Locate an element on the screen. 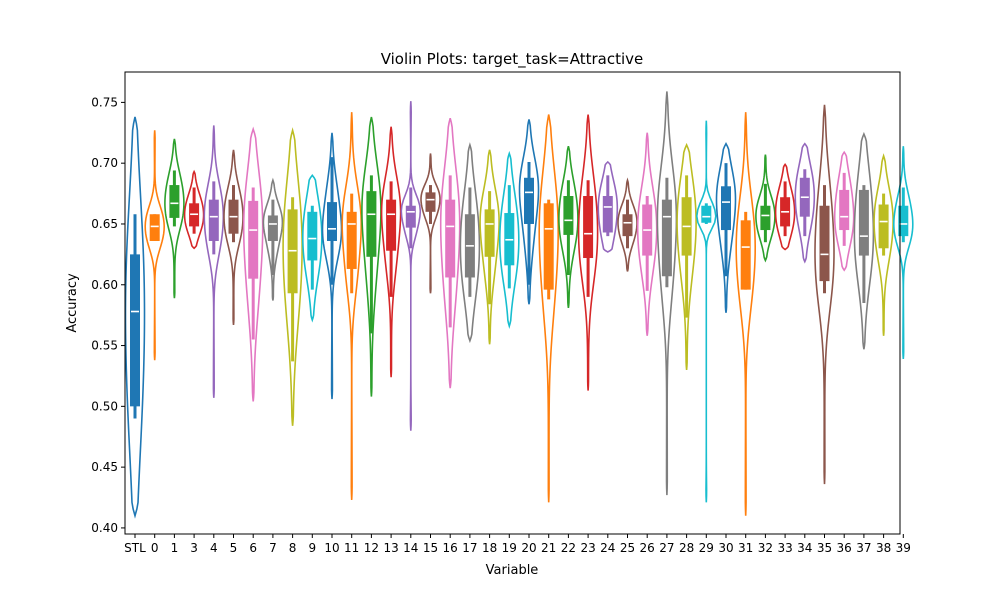 Image resolution: width=1000 pixels, height=600 pixels. x-tick-label: 18 is located at coordinates (489, 548).